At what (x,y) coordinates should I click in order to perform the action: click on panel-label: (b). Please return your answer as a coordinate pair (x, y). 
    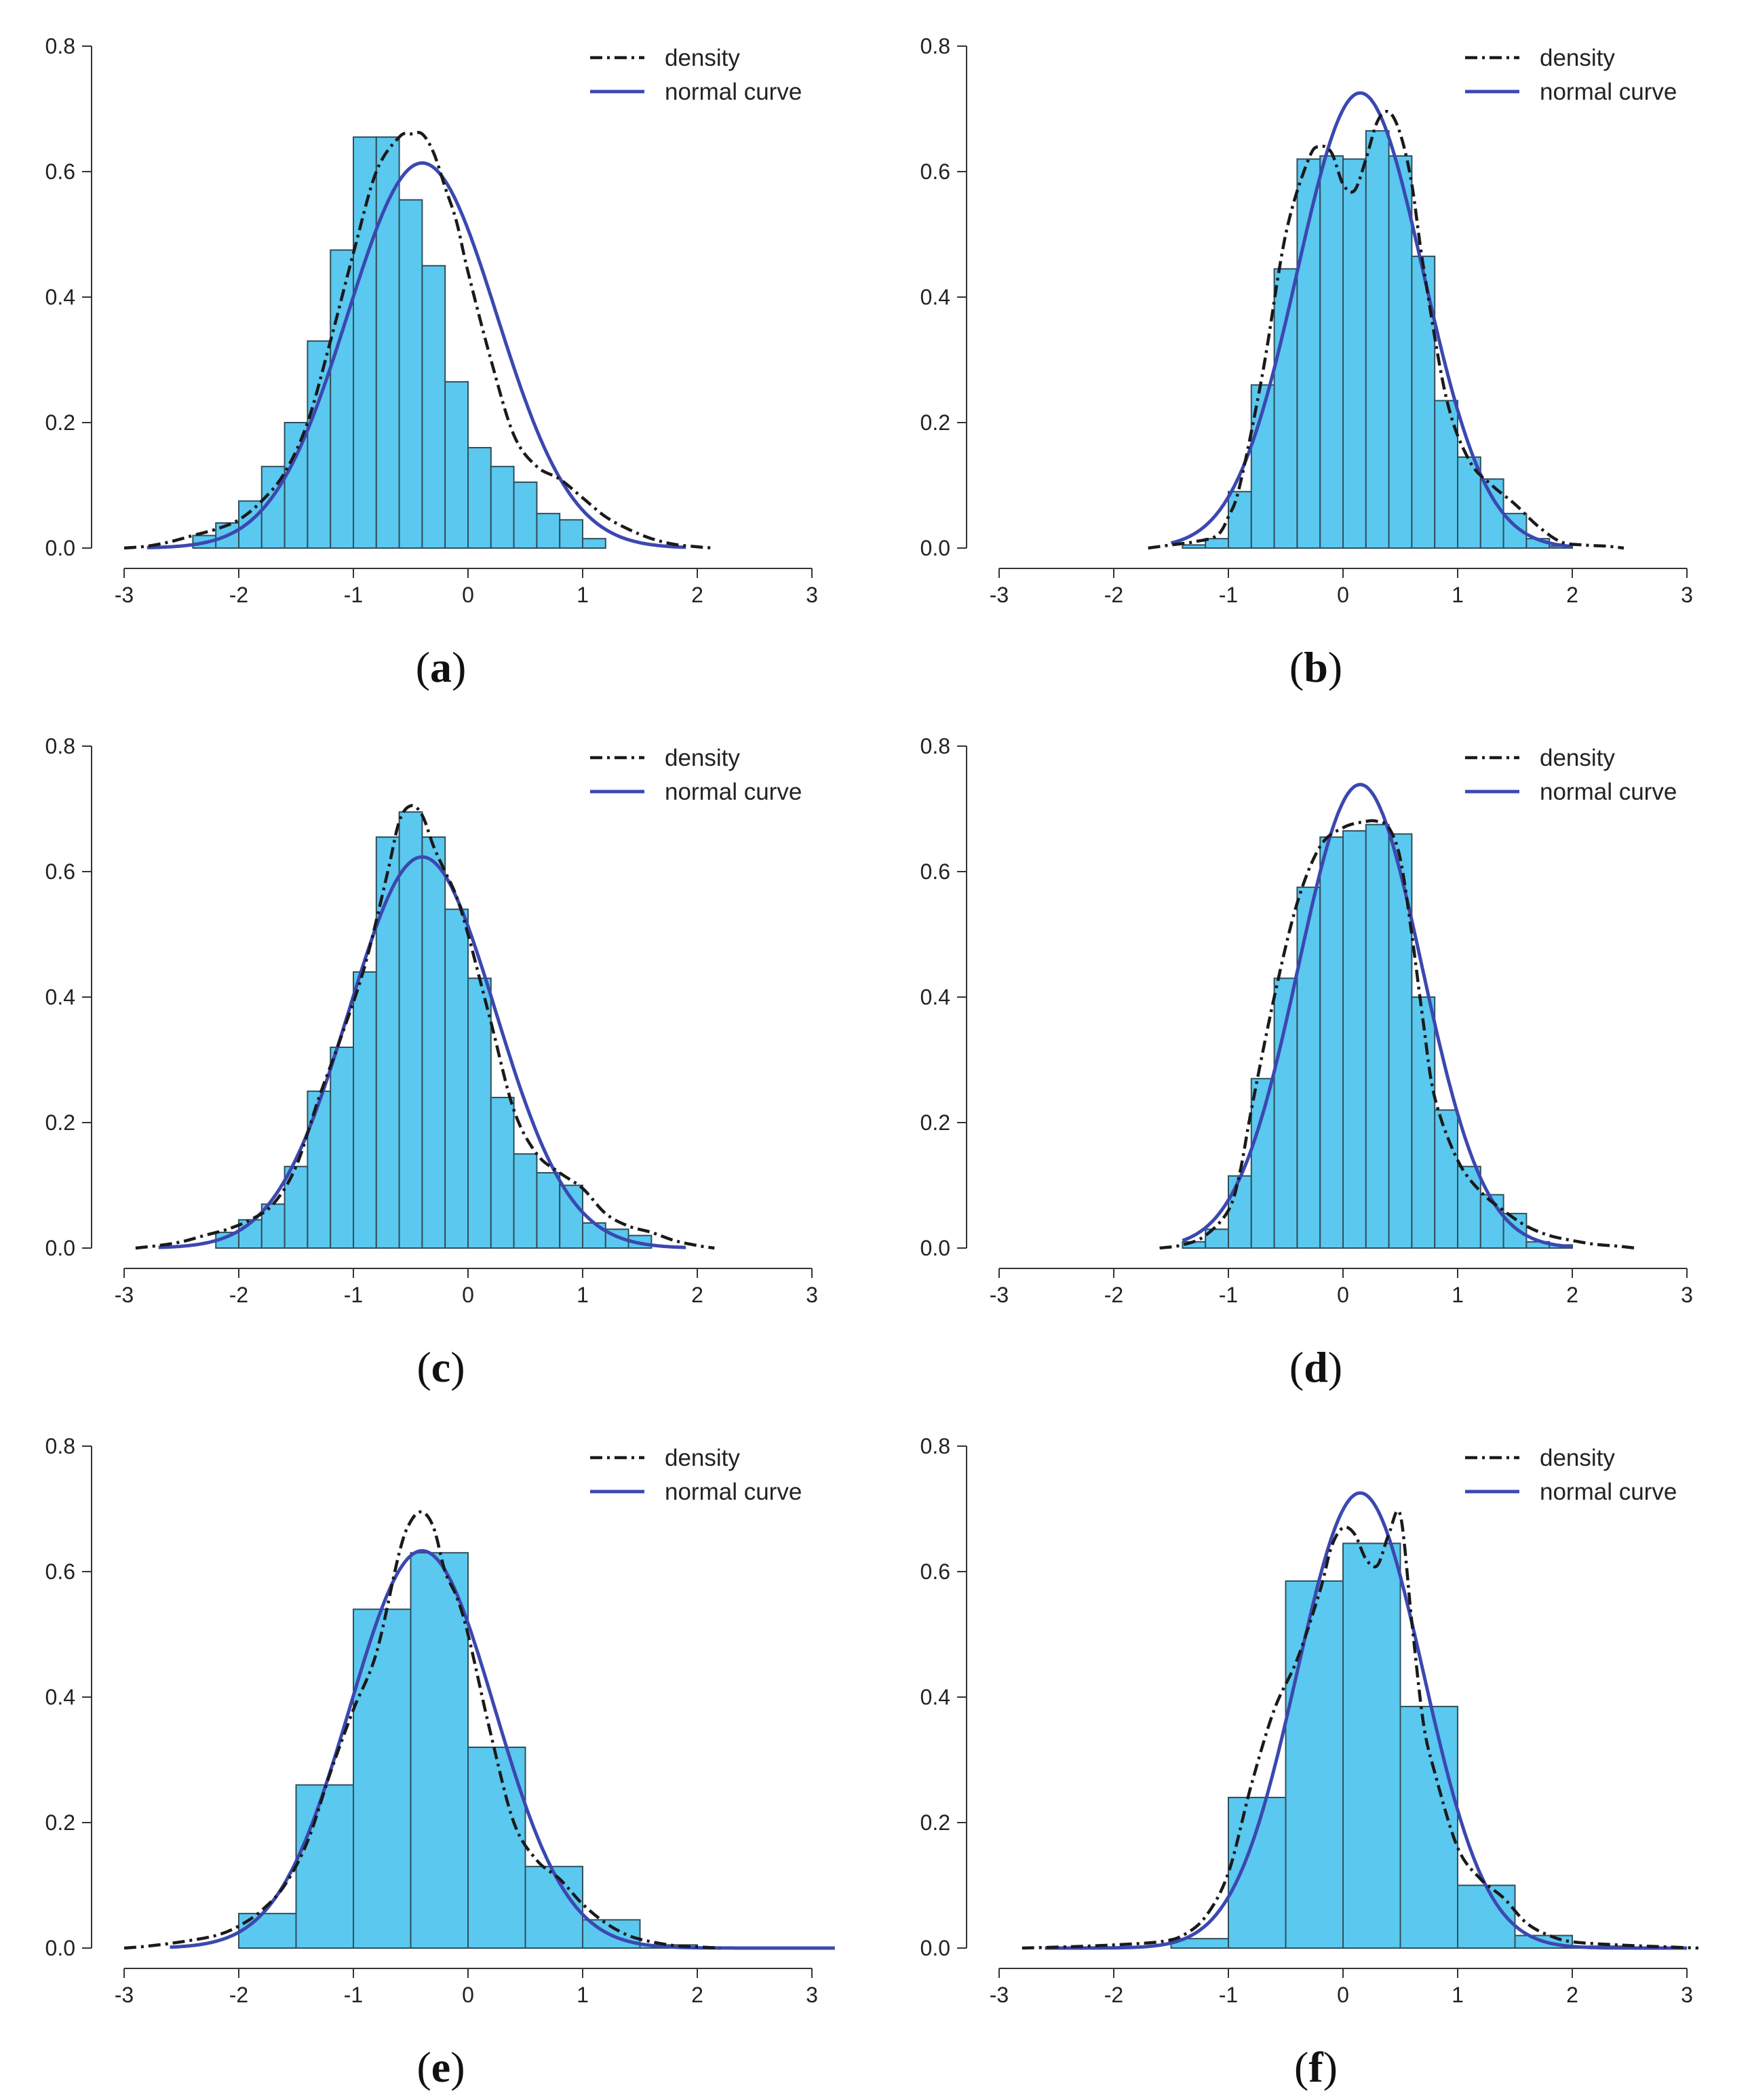
    Looking at the image, I should click on (1315, 667).